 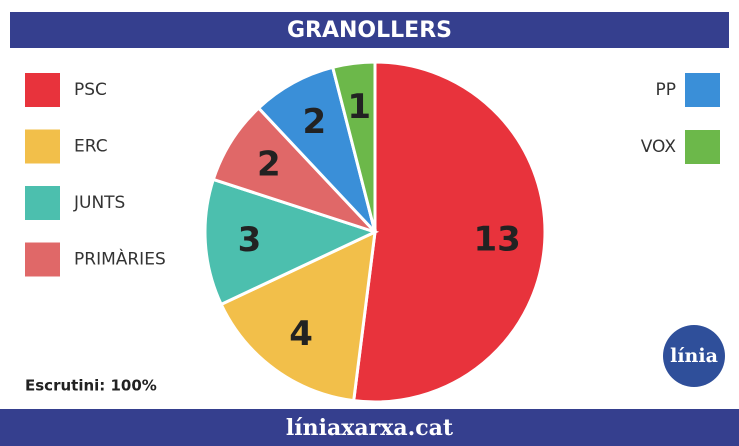 I want to click on legend-label: PRIMÀRIES, so click(x=120, y=259).